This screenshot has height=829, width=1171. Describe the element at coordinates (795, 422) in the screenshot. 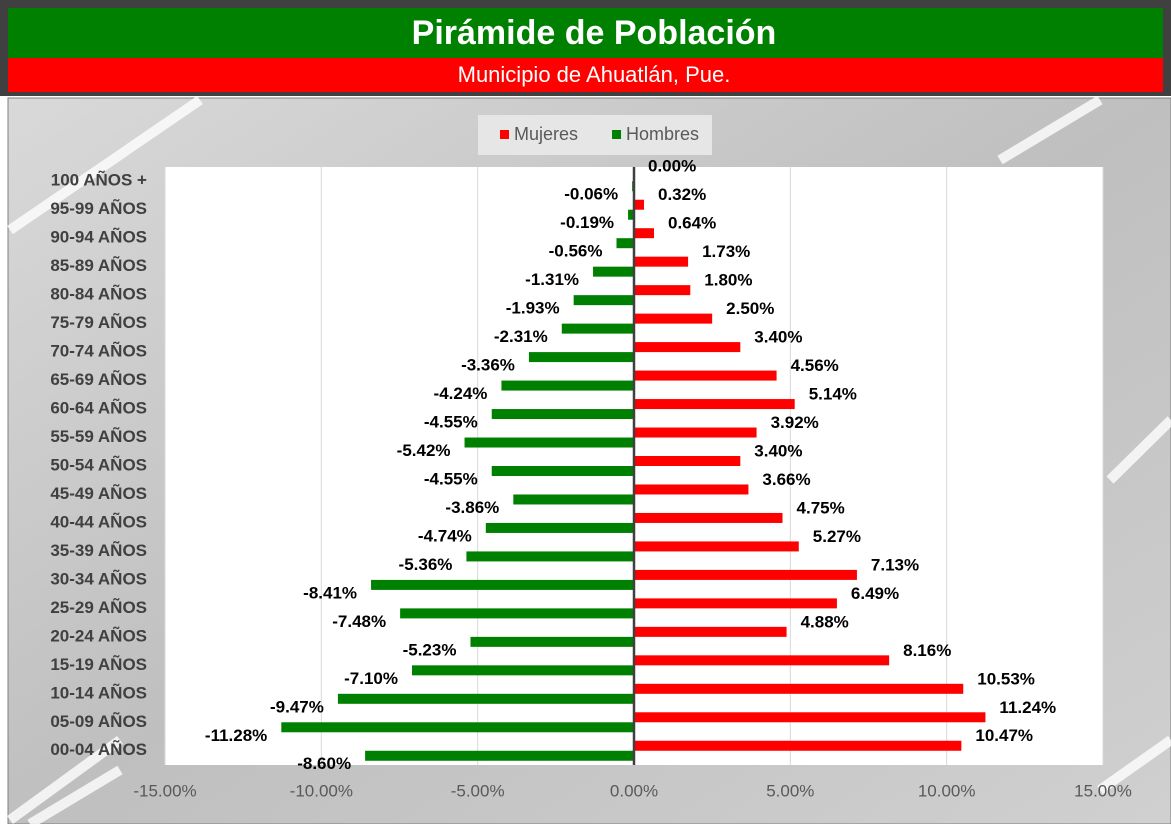

I see `data-label: 3.92%` at that location.